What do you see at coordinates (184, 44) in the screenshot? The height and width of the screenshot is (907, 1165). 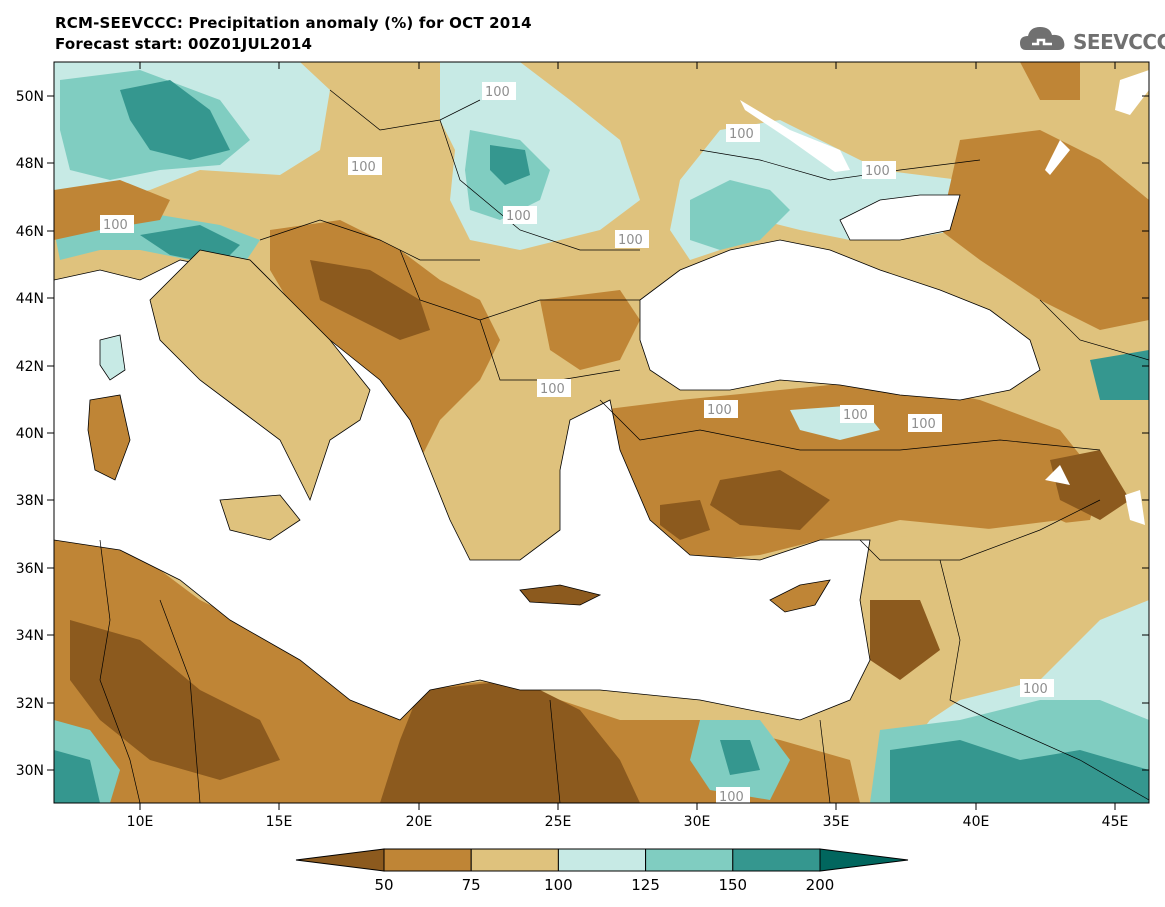 I see `chart-subtitle: Forecast start: 00Z01JUL2014` at bounding box center [184, 44].